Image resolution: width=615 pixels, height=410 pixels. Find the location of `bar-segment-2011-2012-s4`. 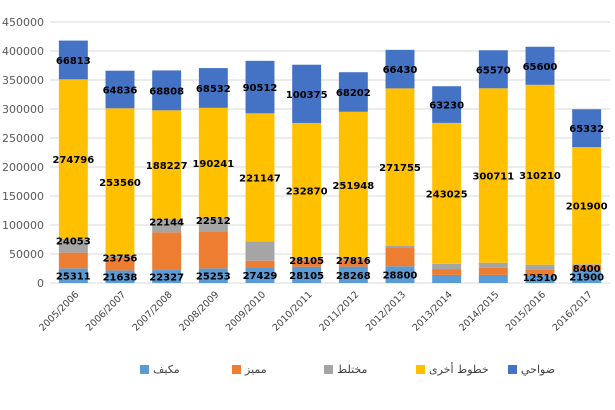

bar-segment-2011-2012-s4 is located at coordinates (353, 92).